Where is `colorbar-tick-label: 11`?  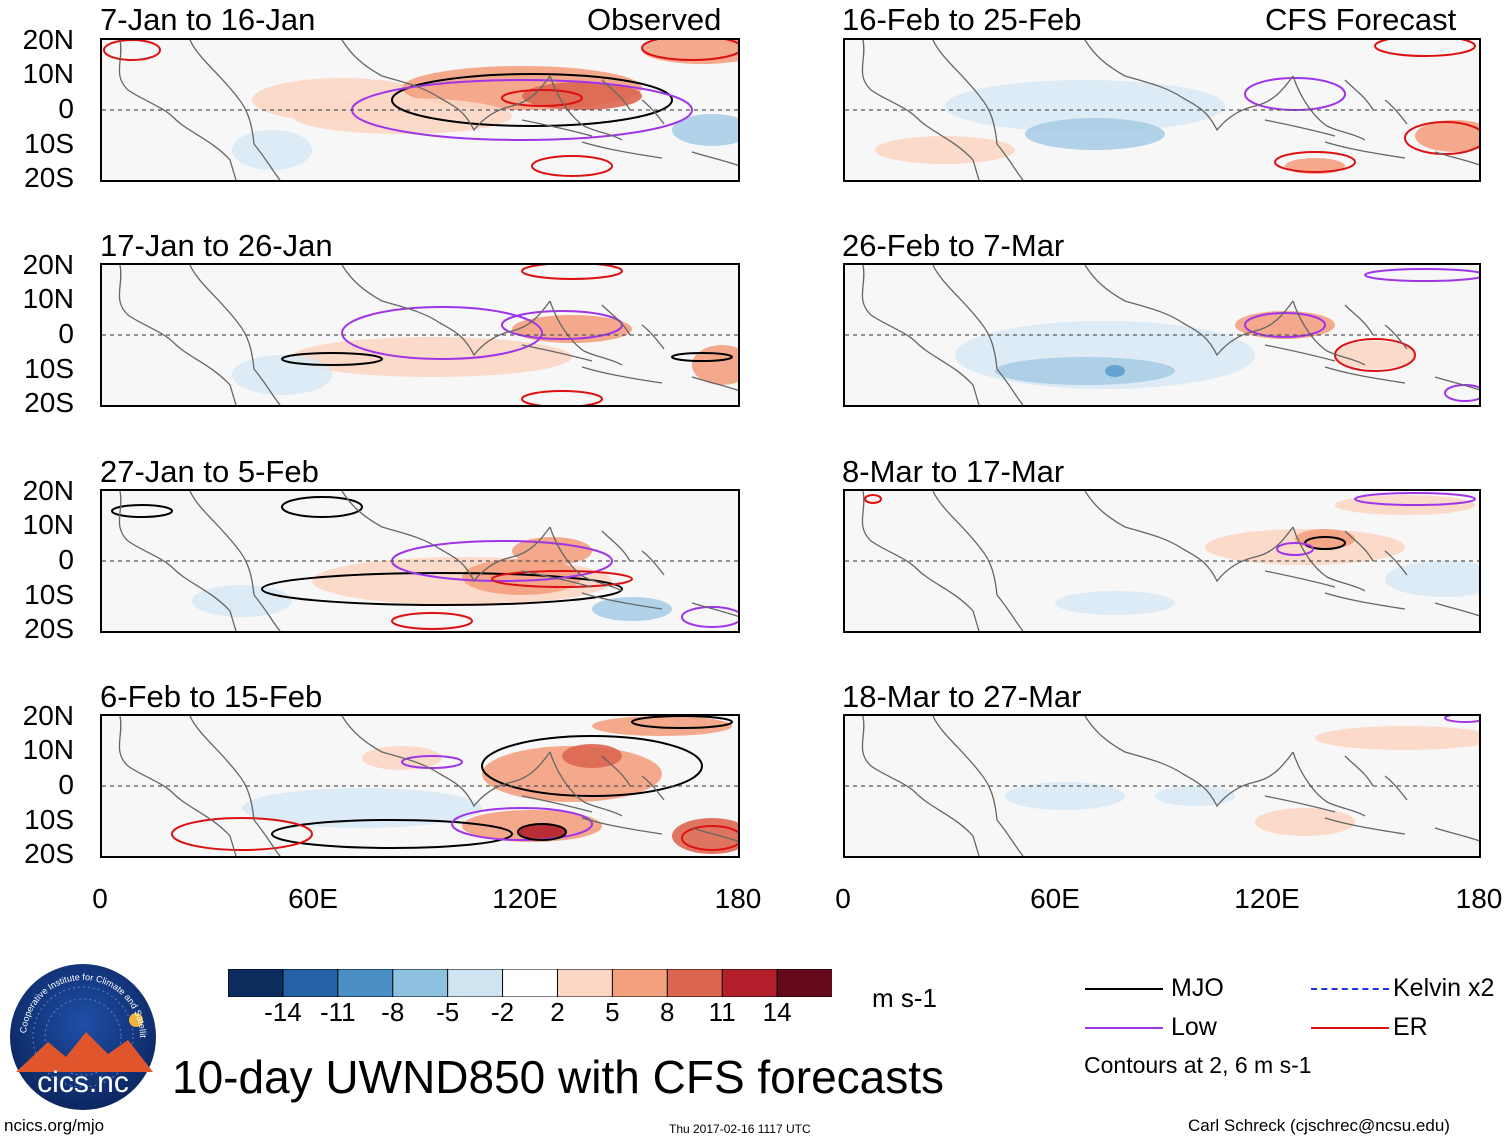 colorbar-tick-label: 11 is located at coordinates (722, 1012).